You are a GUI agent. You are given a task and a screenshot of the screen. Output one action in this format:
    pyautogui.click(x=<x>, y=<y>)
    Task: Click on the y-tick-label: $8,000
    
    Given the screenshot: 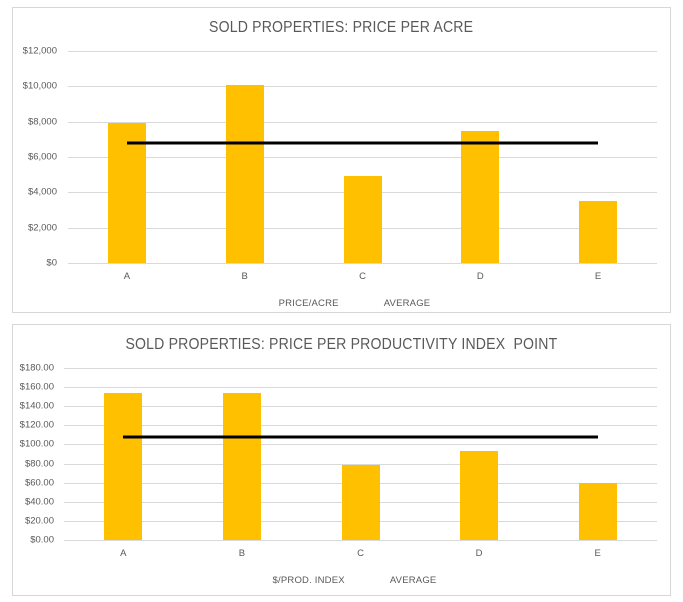 What is the action you would take?
    pyautogui.click(x=42, y=122)
    